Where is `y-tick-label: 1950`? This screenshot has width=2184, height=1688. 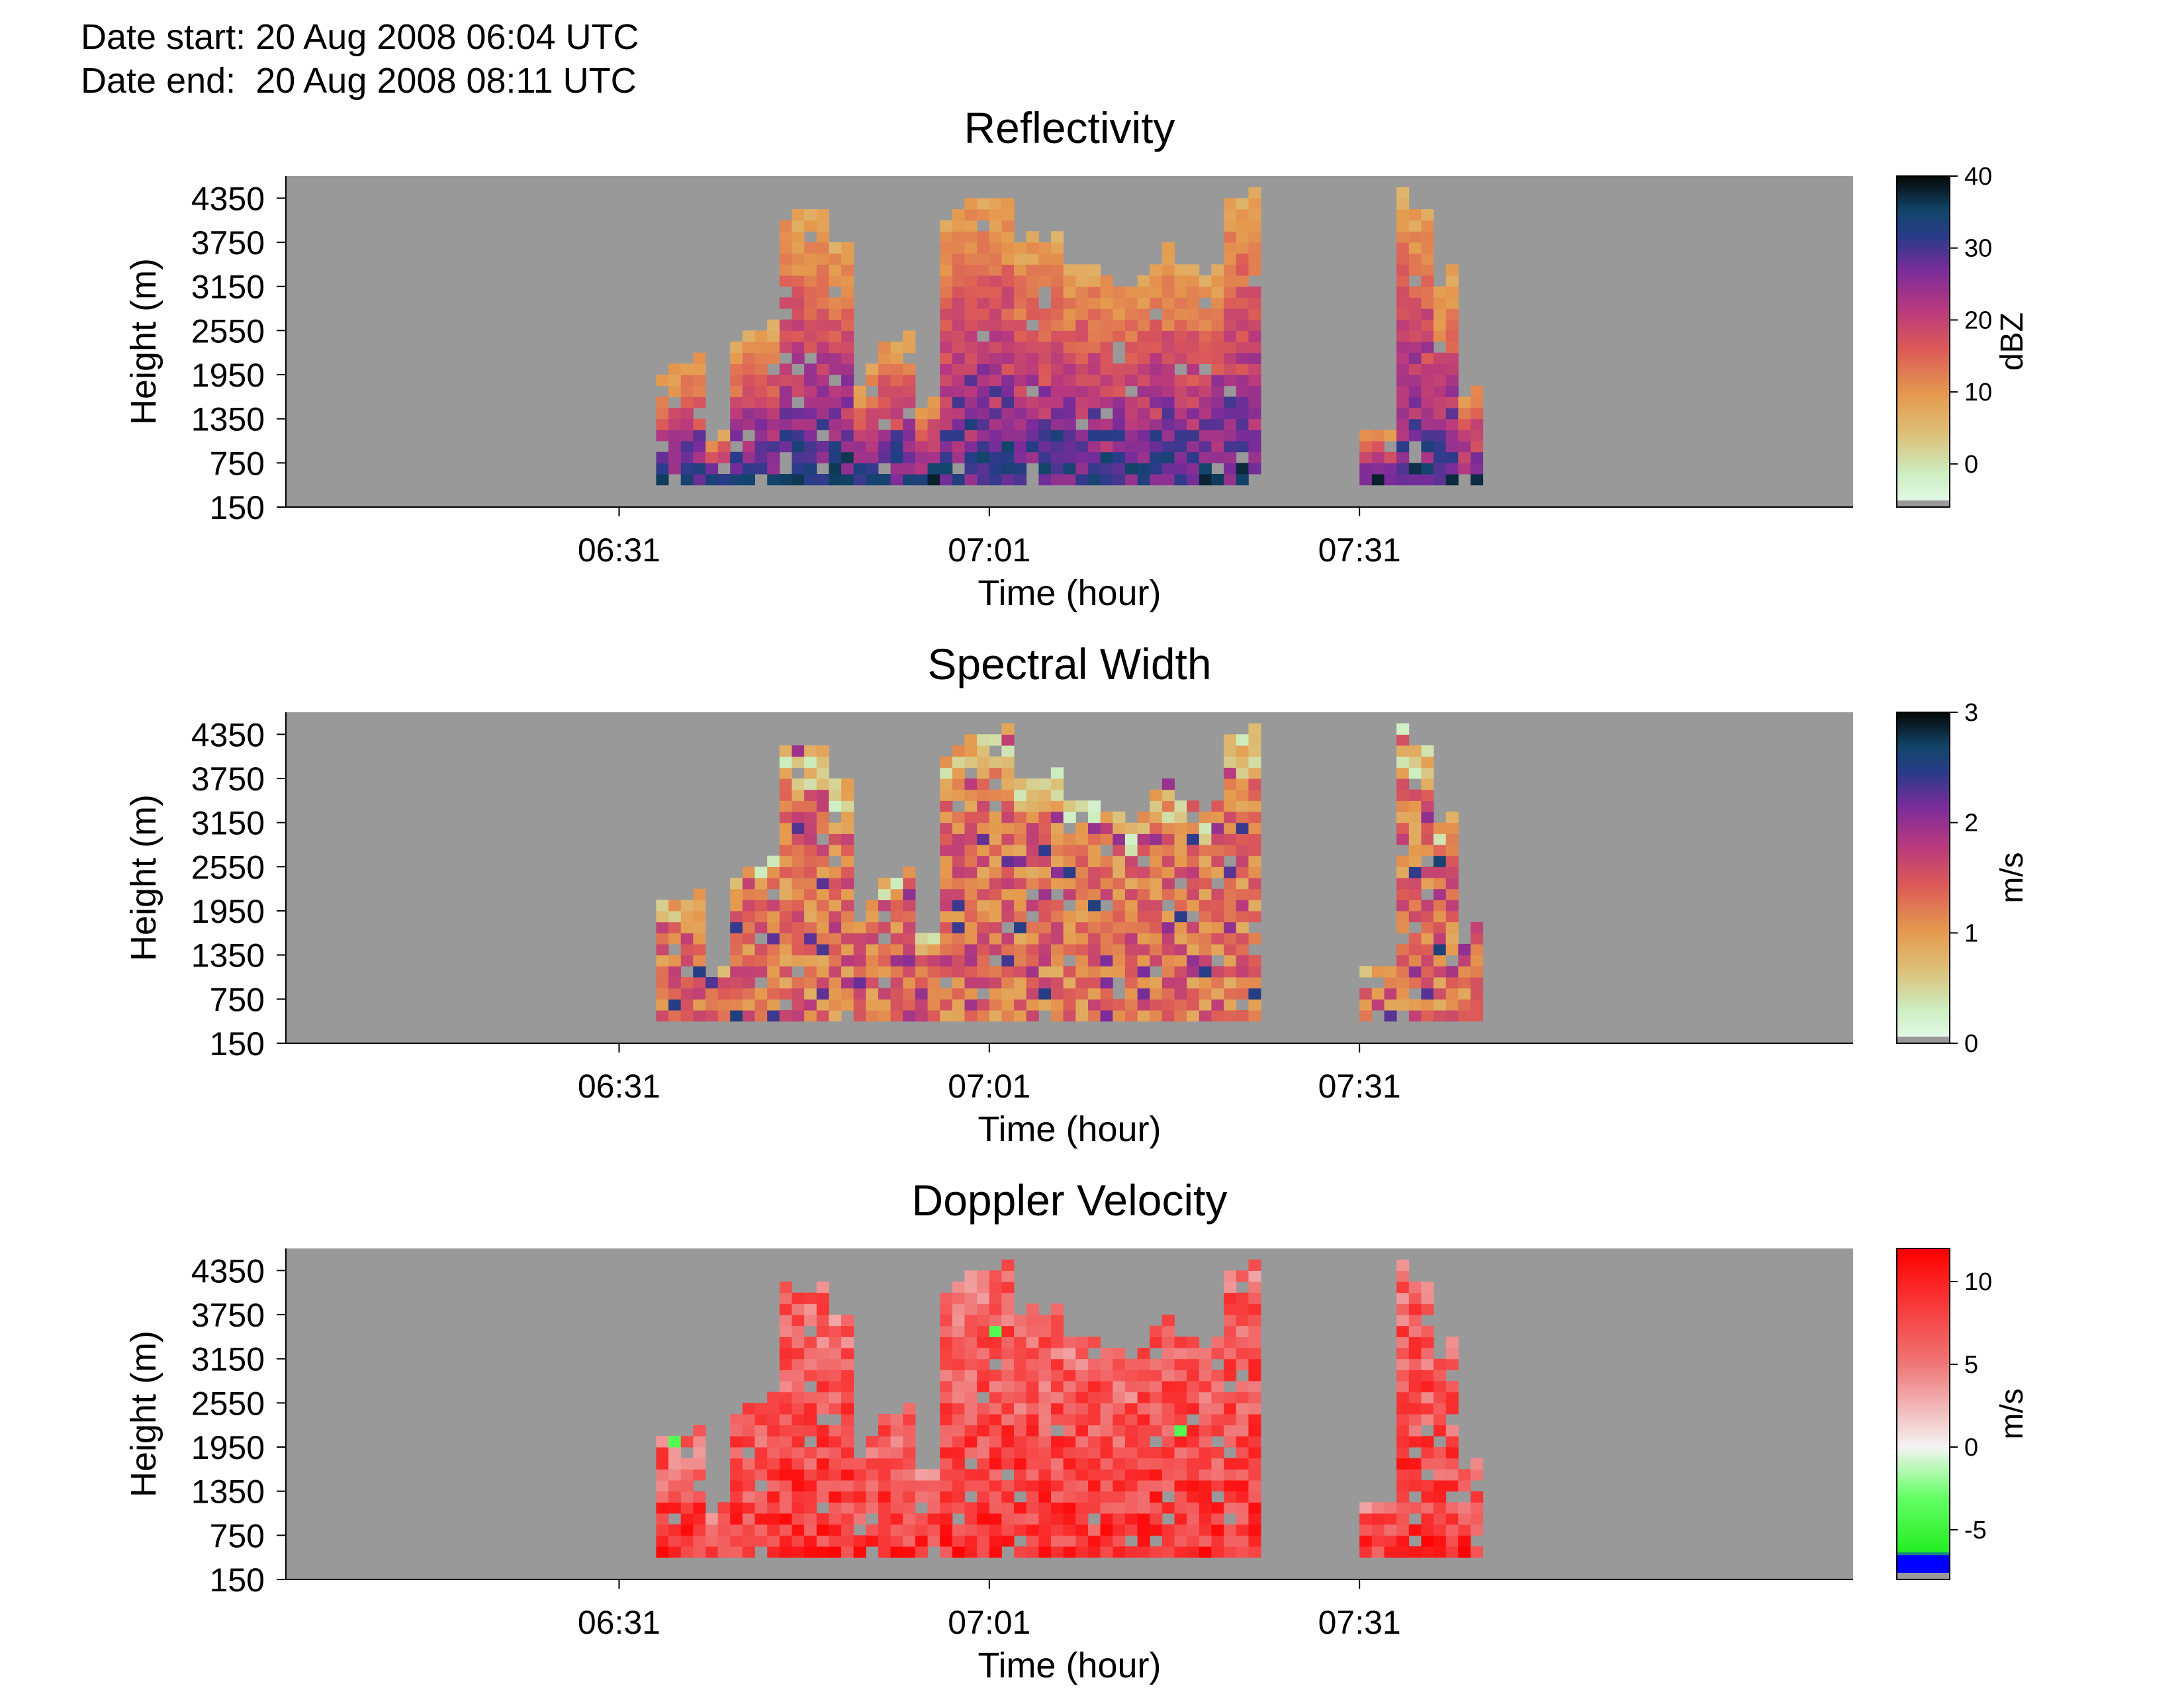 y-tick-label: 1950 is located at coordinates (228, 911).